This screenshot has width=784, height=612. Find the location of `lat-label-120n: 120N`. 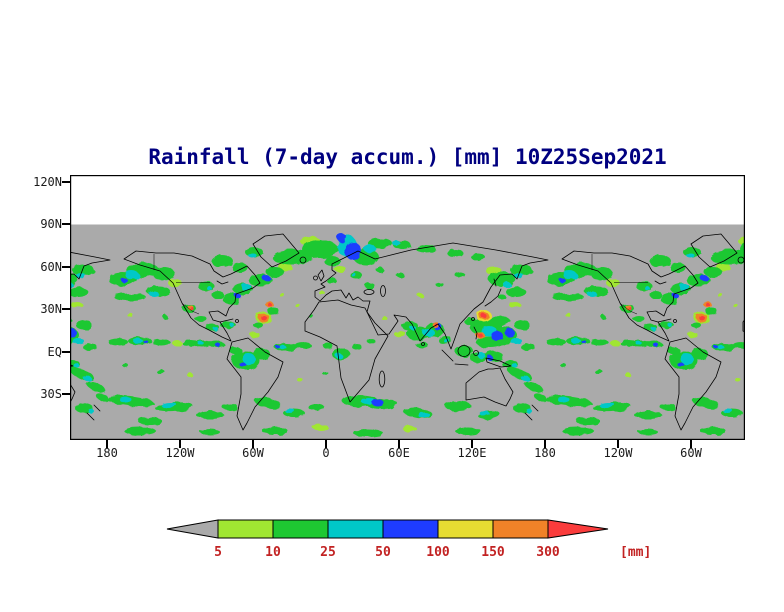

lat-label-120n: 120N is located at coordinates (47, 182).